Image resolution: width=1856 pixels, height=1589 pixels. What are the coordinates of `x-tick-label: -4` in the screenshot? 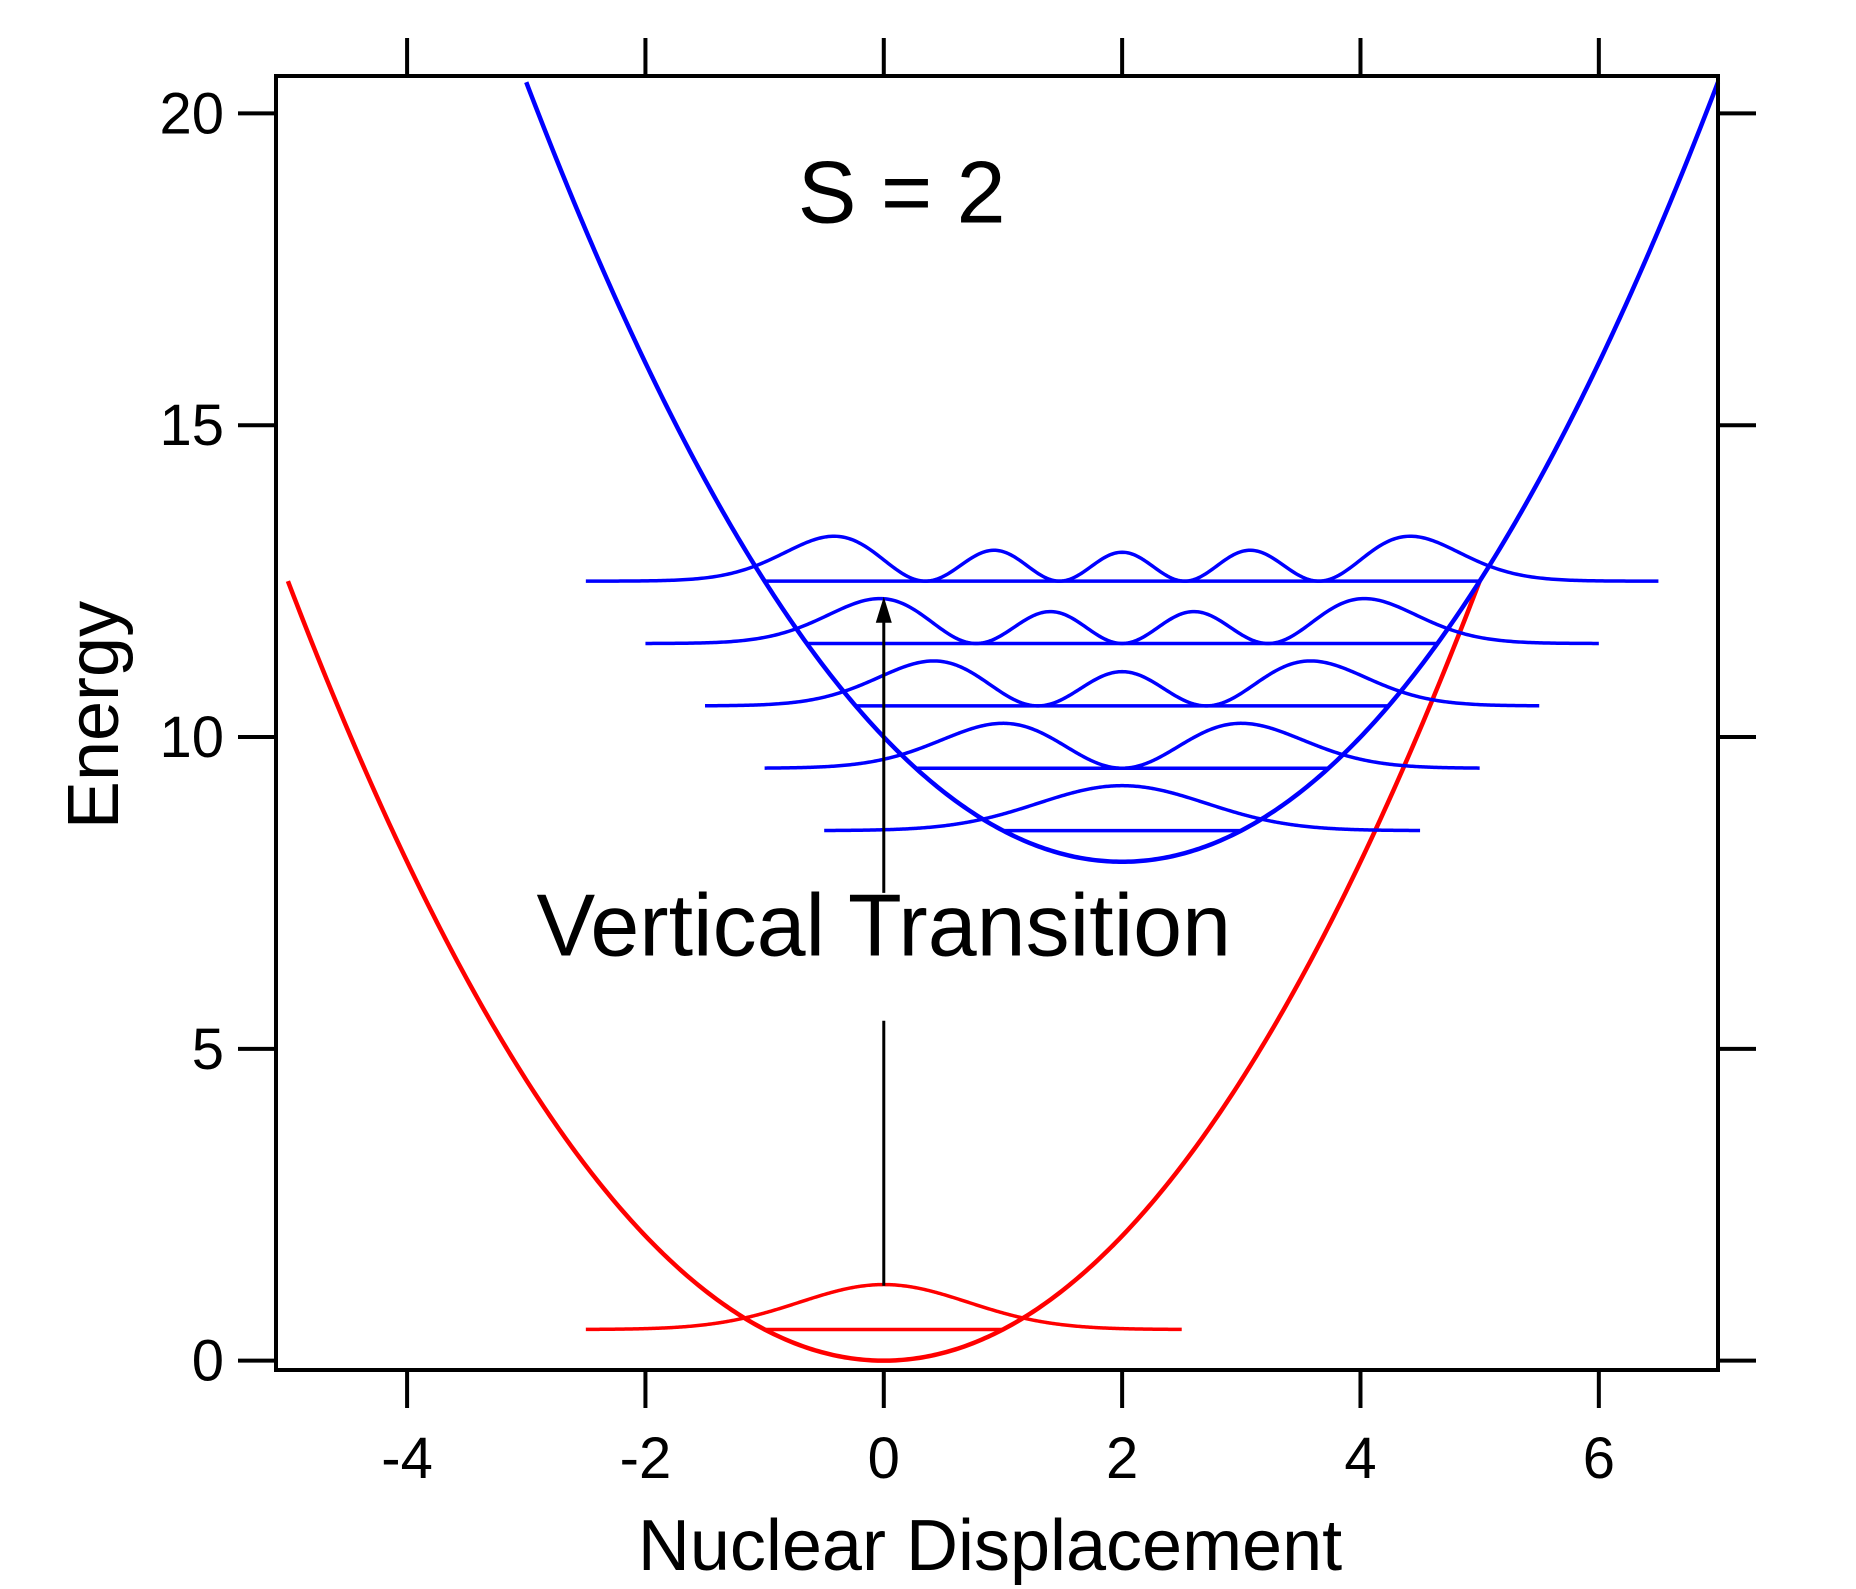 It's located at (407, 1458).